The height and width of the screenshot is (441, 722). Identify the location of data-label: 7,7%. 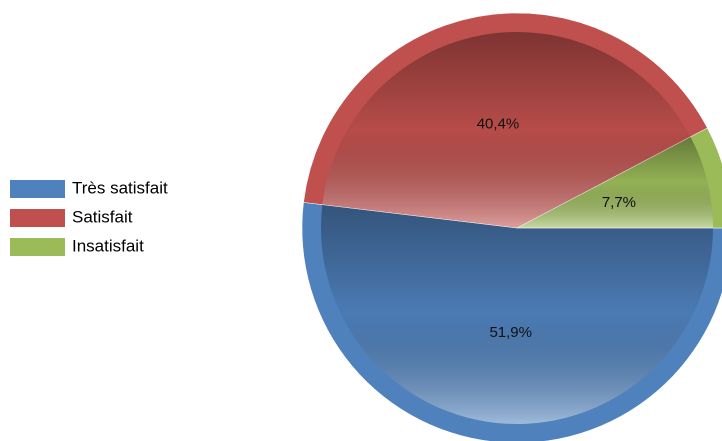
(619, 202).